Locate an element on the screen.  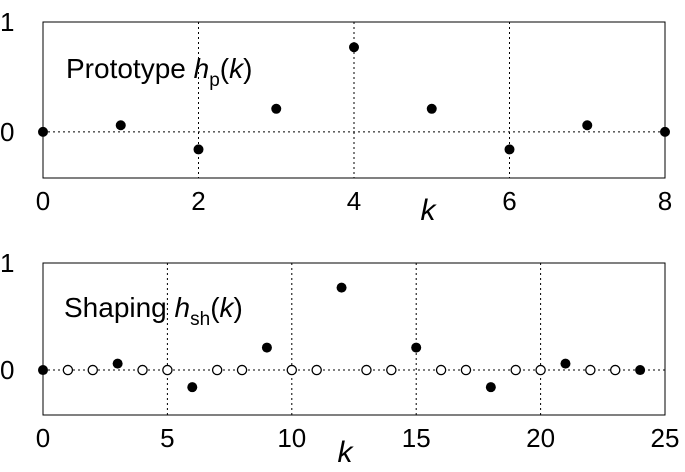
x-tick-label: 15 is located at coordinates (416, 438).